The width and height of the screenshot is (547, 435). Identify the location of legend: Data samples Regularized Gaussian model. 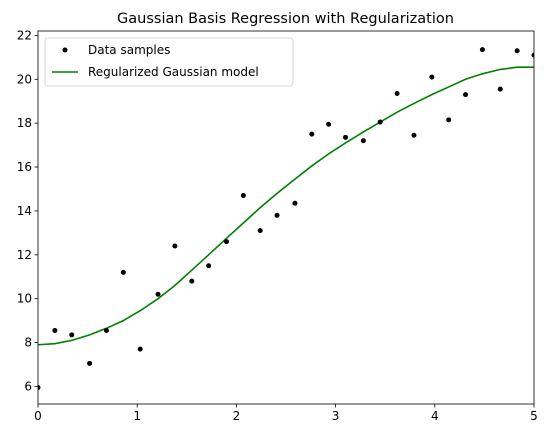
(169, 62).